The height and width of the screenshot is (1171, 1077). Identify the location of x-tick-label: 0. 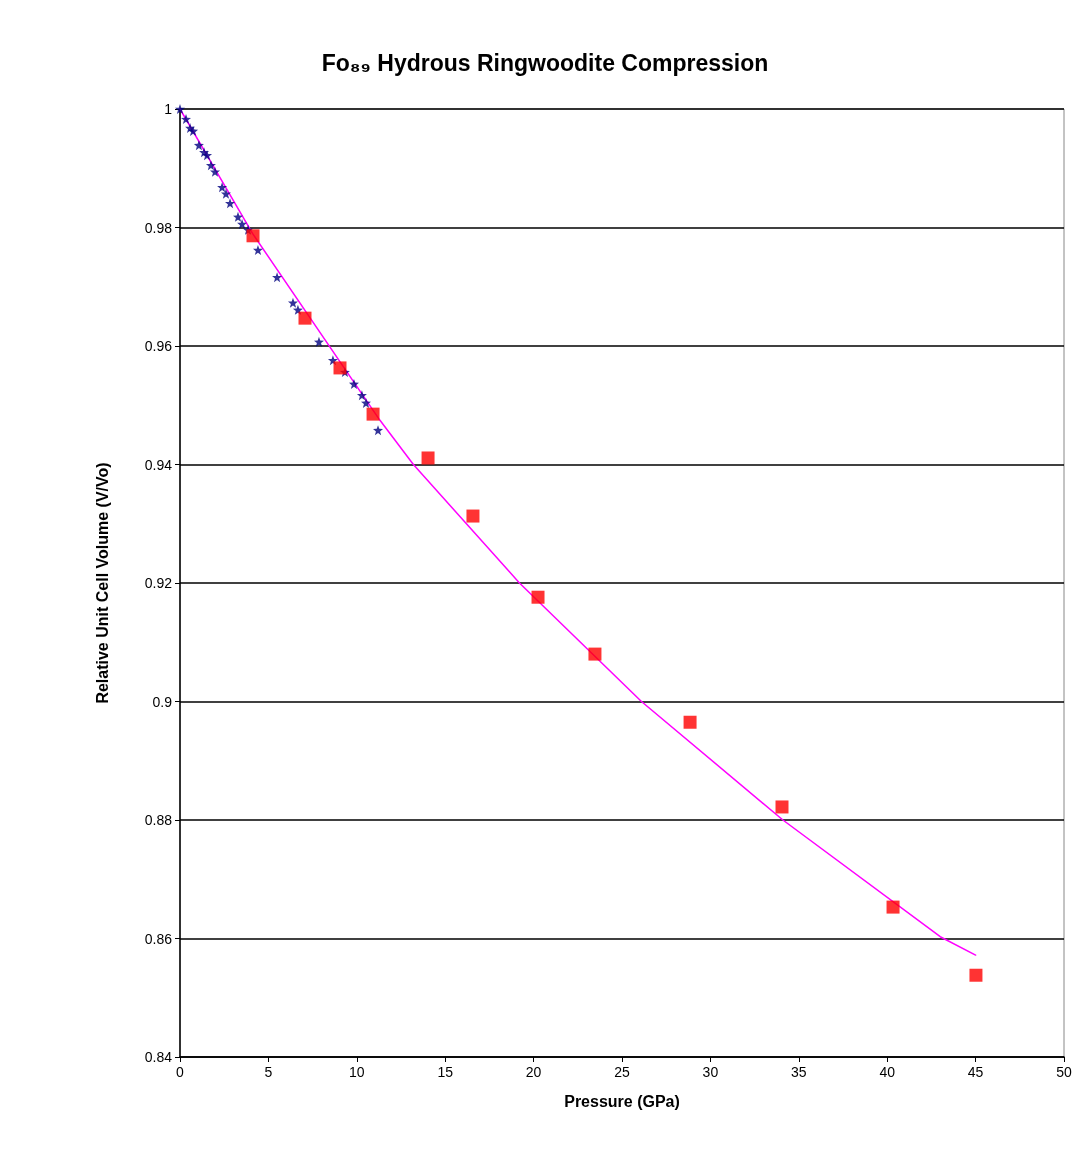
(180, 1072).